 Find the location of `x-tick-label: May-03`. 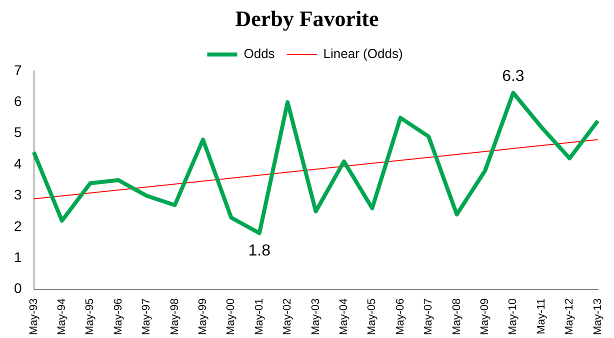

x-tick-label: May-03 is located at coordinates (316, 317).